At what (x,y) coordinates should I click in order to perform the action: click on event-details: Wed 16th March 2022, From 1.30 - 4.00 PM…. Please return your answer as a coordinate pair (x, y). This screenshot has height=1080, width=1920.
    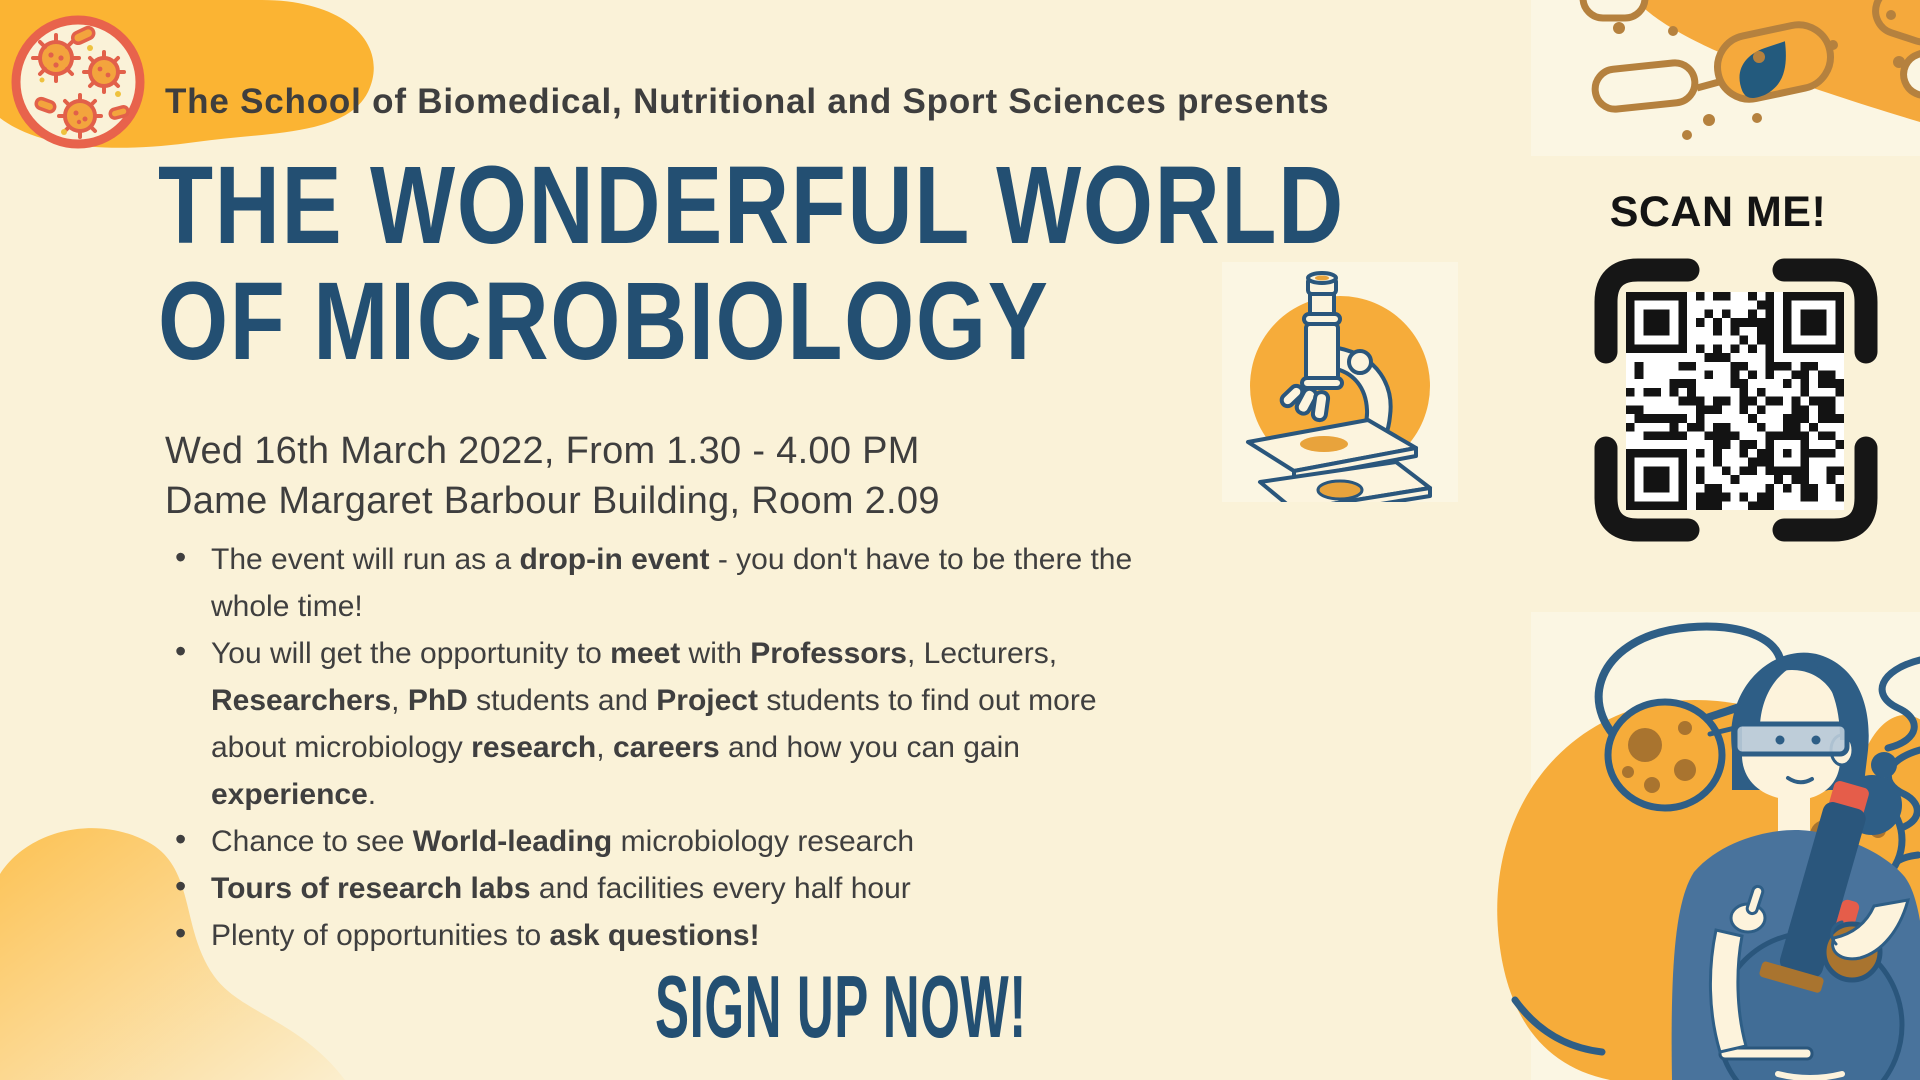
    Looking at the image, I should click on (552, 476).